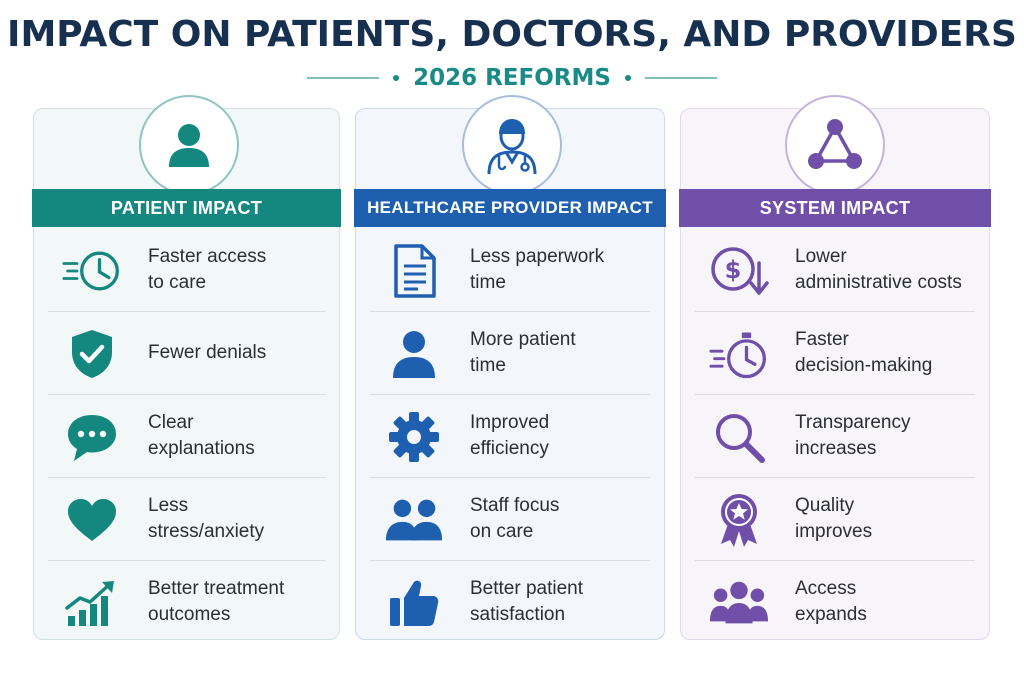 The image size is (1024, 683). I want to click on document-icon, so click(414, 271).